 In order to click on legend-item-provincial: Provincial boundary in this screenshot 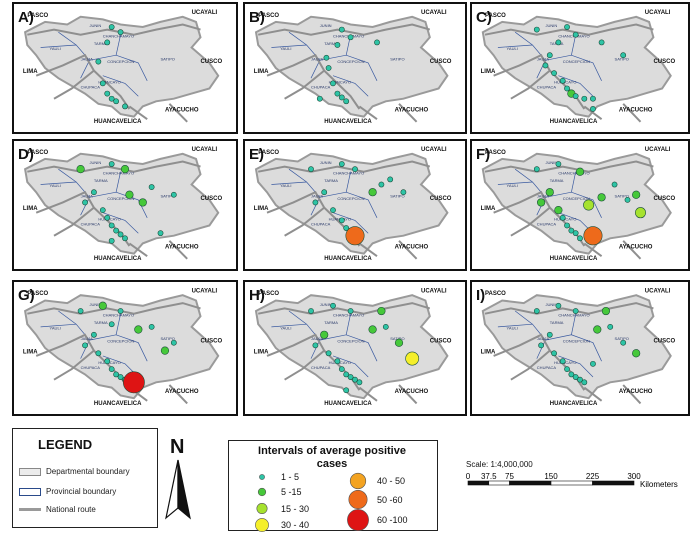, I will do `click(67, 491)`.